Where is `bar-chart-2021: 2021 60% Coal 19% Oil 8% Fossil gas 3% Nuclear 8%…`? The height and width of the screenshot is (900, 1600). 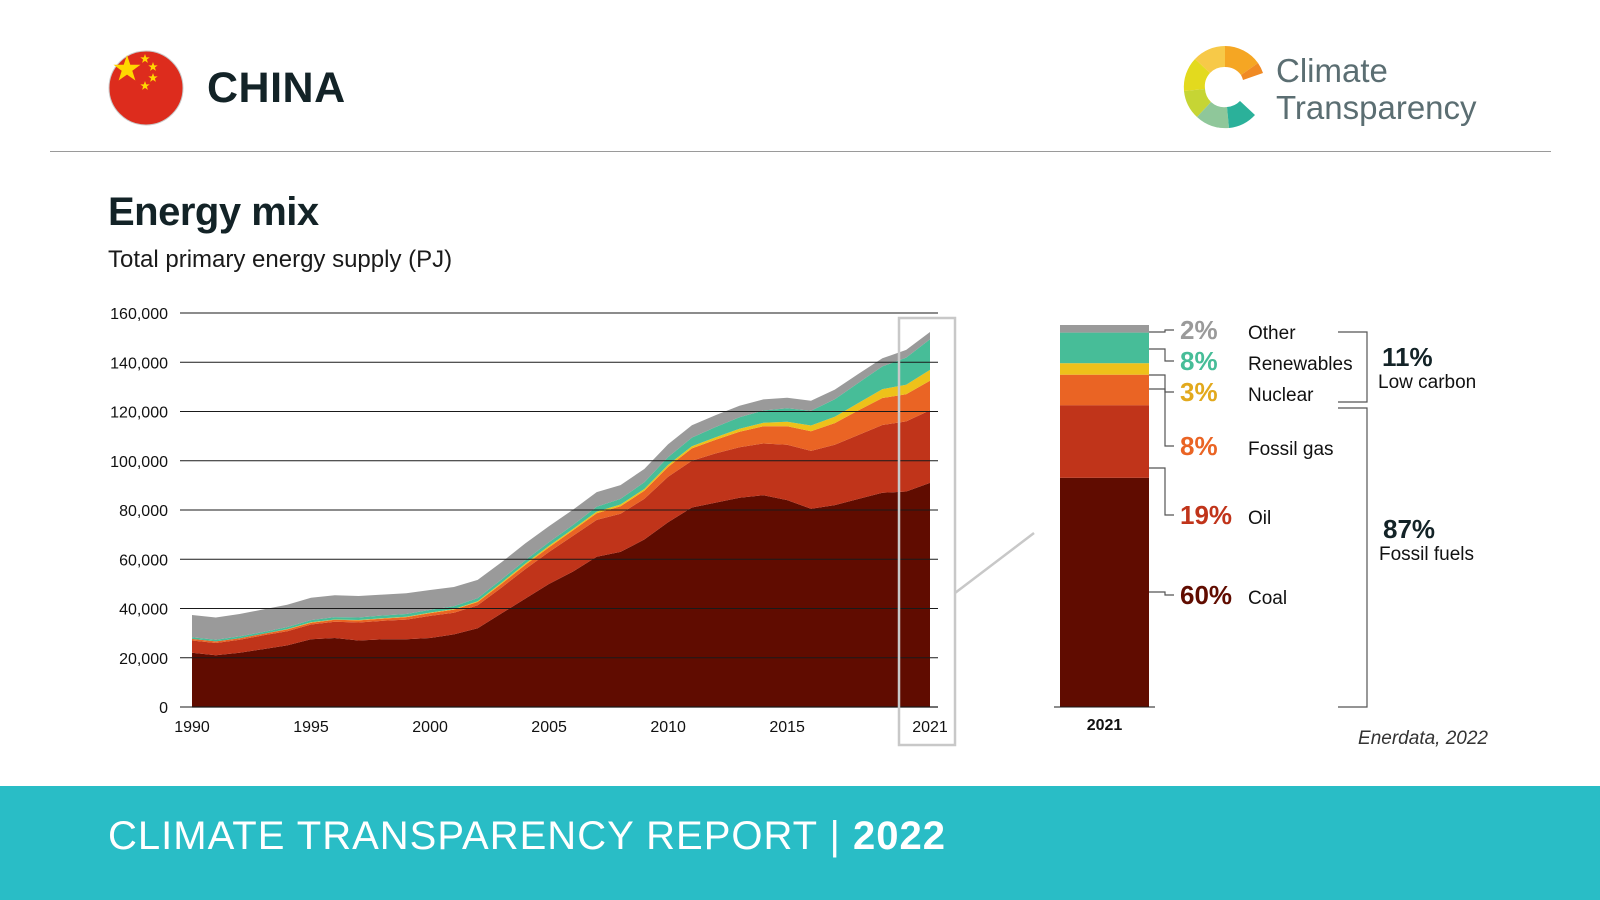 bar-chart-2021: 2021 60% Coal 19% Oil 8% Fossil gas 3% Nuclear 8%… is located at coordinates (1265, 524).